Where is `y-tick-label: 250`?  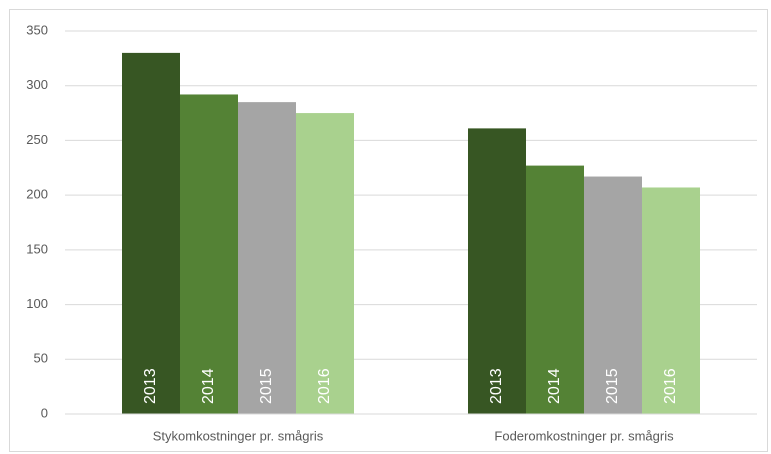 y-tick-label: 250 is located at coordinates (37, 139).